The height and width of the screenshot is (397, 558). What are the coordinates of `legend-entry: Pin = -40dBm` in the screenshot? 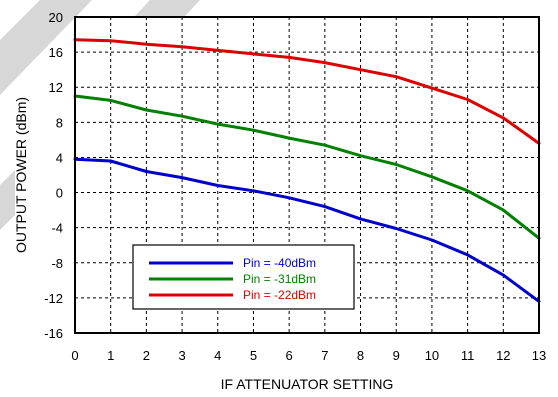 It's located at (279, 263).